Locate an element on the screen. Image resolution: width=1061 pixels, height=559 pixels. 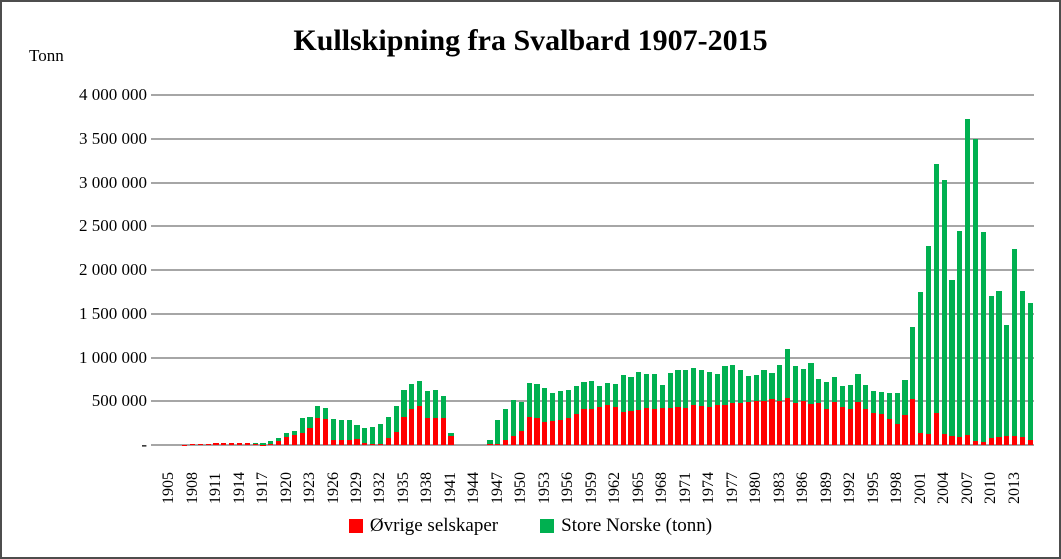
bar-2015-ovrige-segment is located at coordinates (1030, 442).